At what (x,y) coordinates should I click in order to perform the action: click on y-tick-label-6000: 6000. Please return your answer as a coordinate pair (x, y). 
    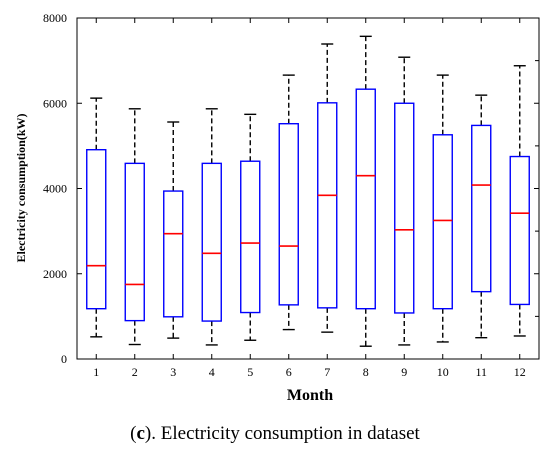
    Looking at the image, I should click on (55, 103).